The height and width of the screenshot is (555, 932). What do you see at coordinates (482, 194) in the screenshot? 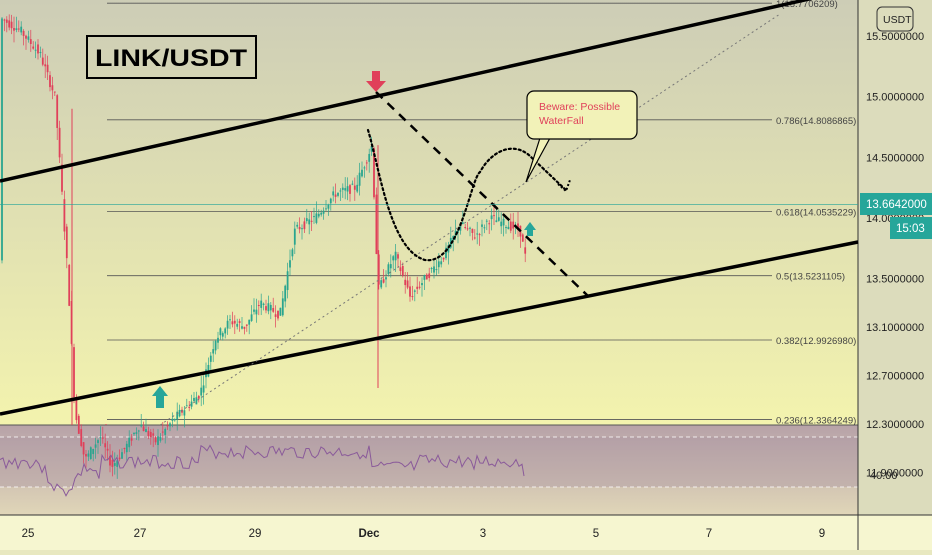
I see `dashed-projection-line` at bounding box center [482, 194].